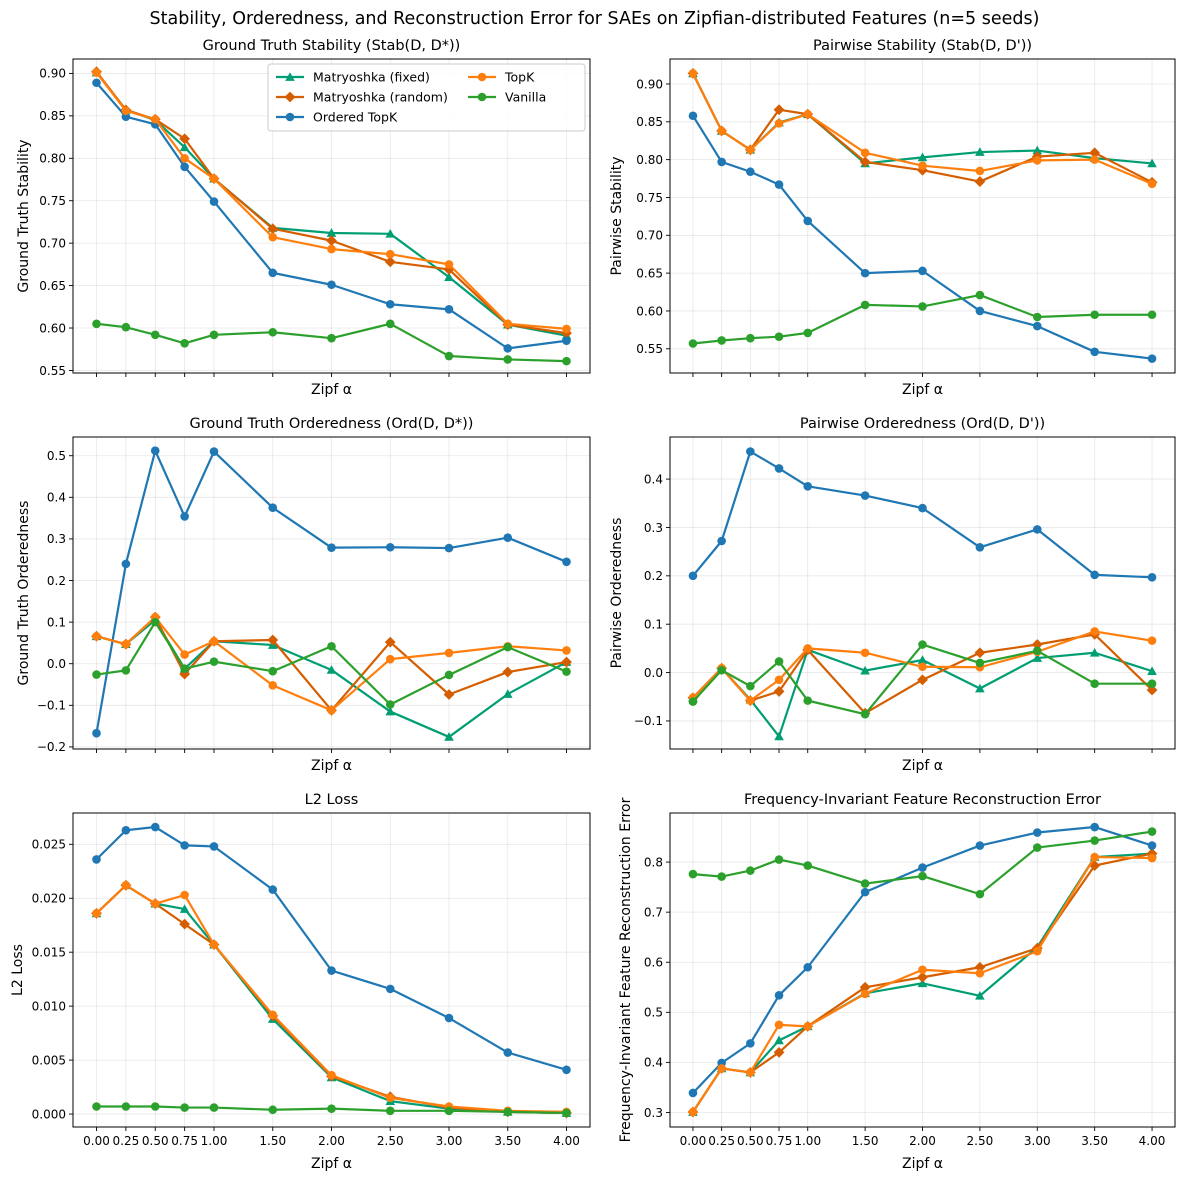 This screenshot has height=1181, width=1189. What do you see at coordinates (371, 77) in the screenshot?
I see `legend-label: Matryoshka (fixed)` at bounding box center [371, 77].